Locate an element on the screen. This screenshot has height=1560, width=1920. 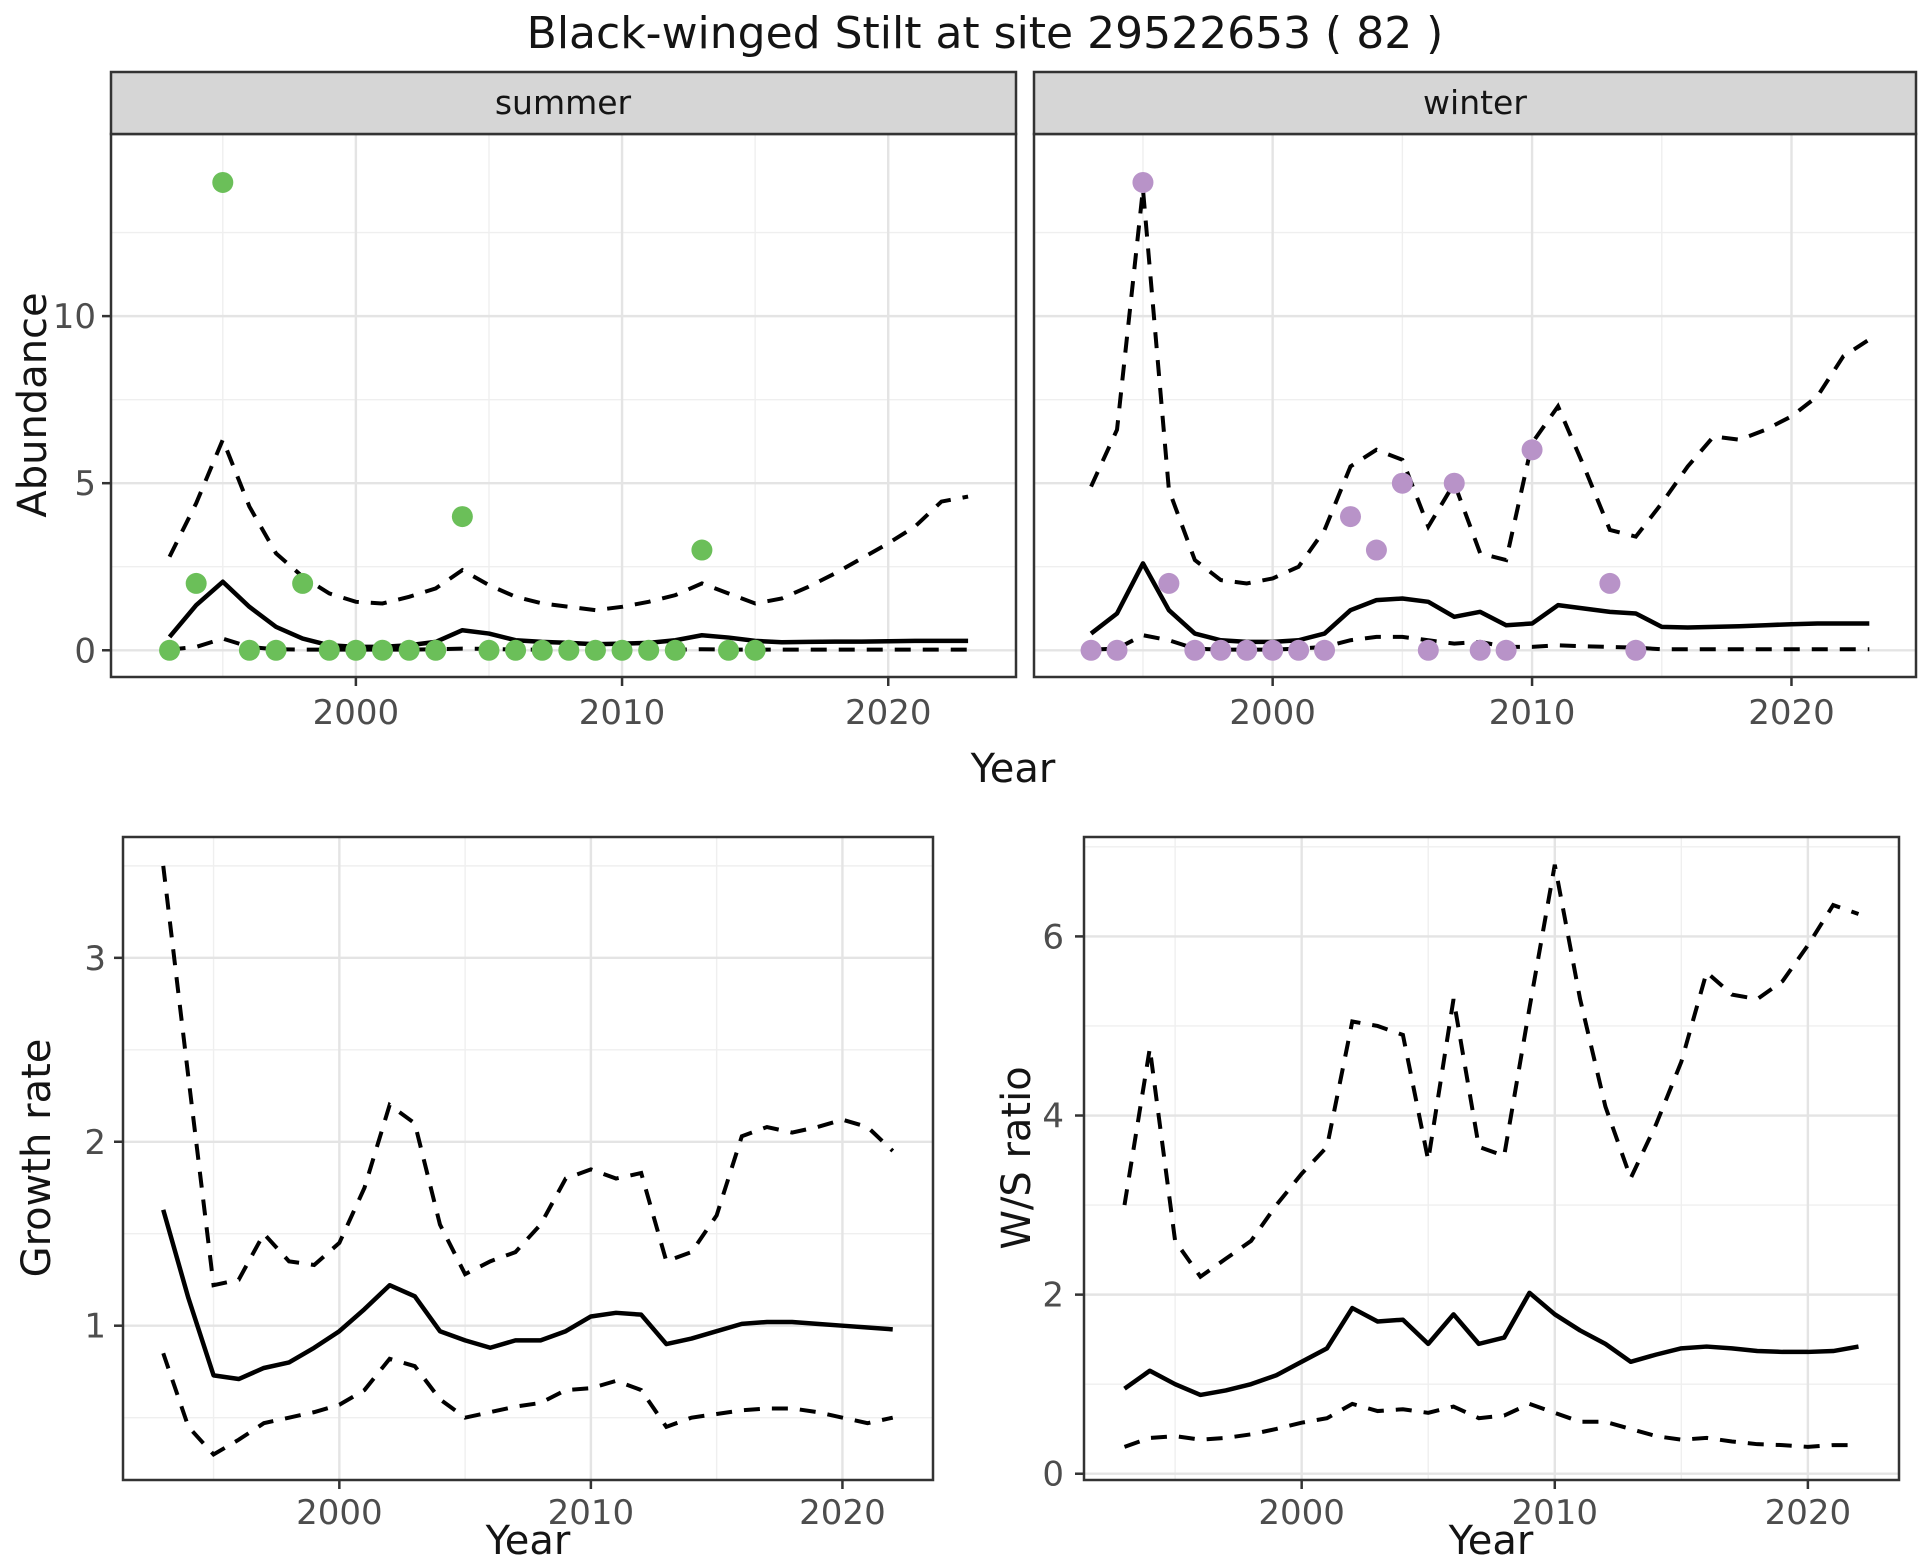
strip-label-summer: summer is located at coordinates (563, 102).